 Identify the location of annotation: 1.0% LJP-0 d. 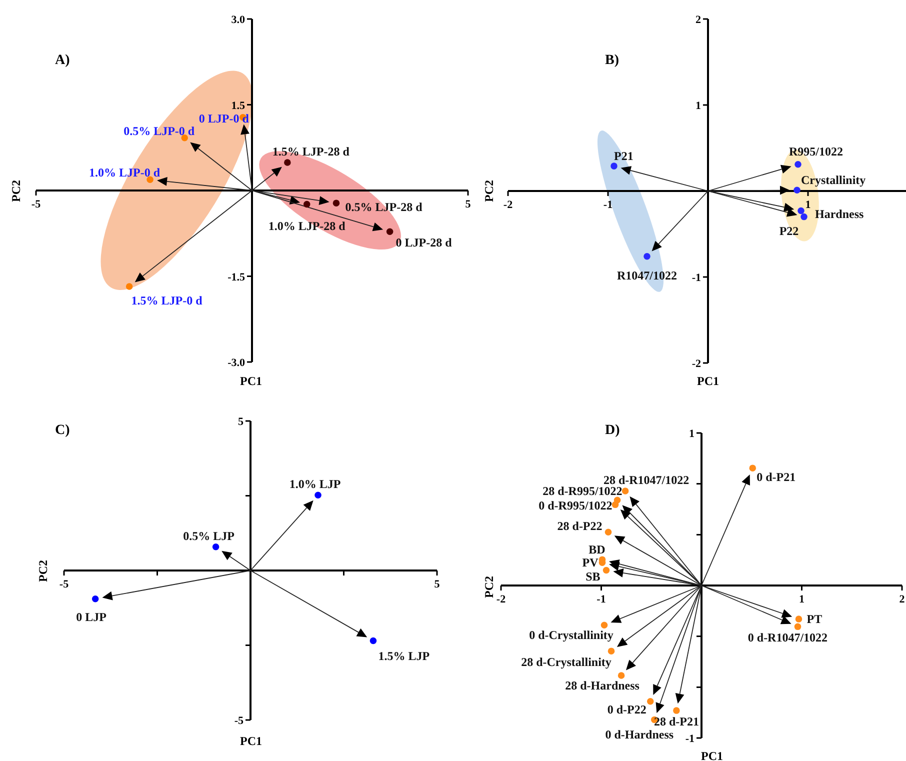
(124, 173).